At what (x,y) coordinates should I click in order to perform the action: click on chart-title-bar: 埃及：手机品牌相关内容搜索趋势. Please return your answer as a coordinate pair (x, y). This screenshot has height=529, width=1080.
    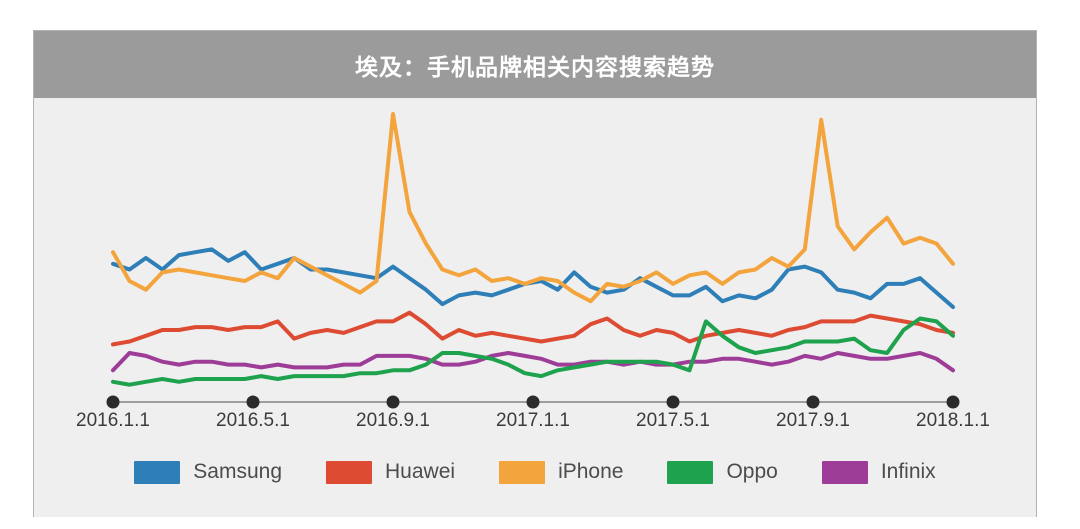
    Looking at the image, I should click on (535, 64).